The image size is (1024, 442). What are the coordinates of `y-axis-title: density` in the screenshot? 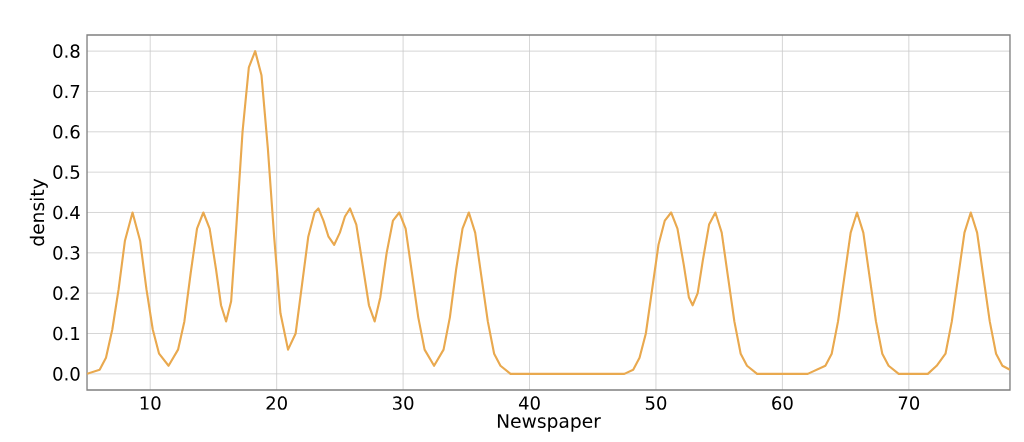 It's located at (38, 212).